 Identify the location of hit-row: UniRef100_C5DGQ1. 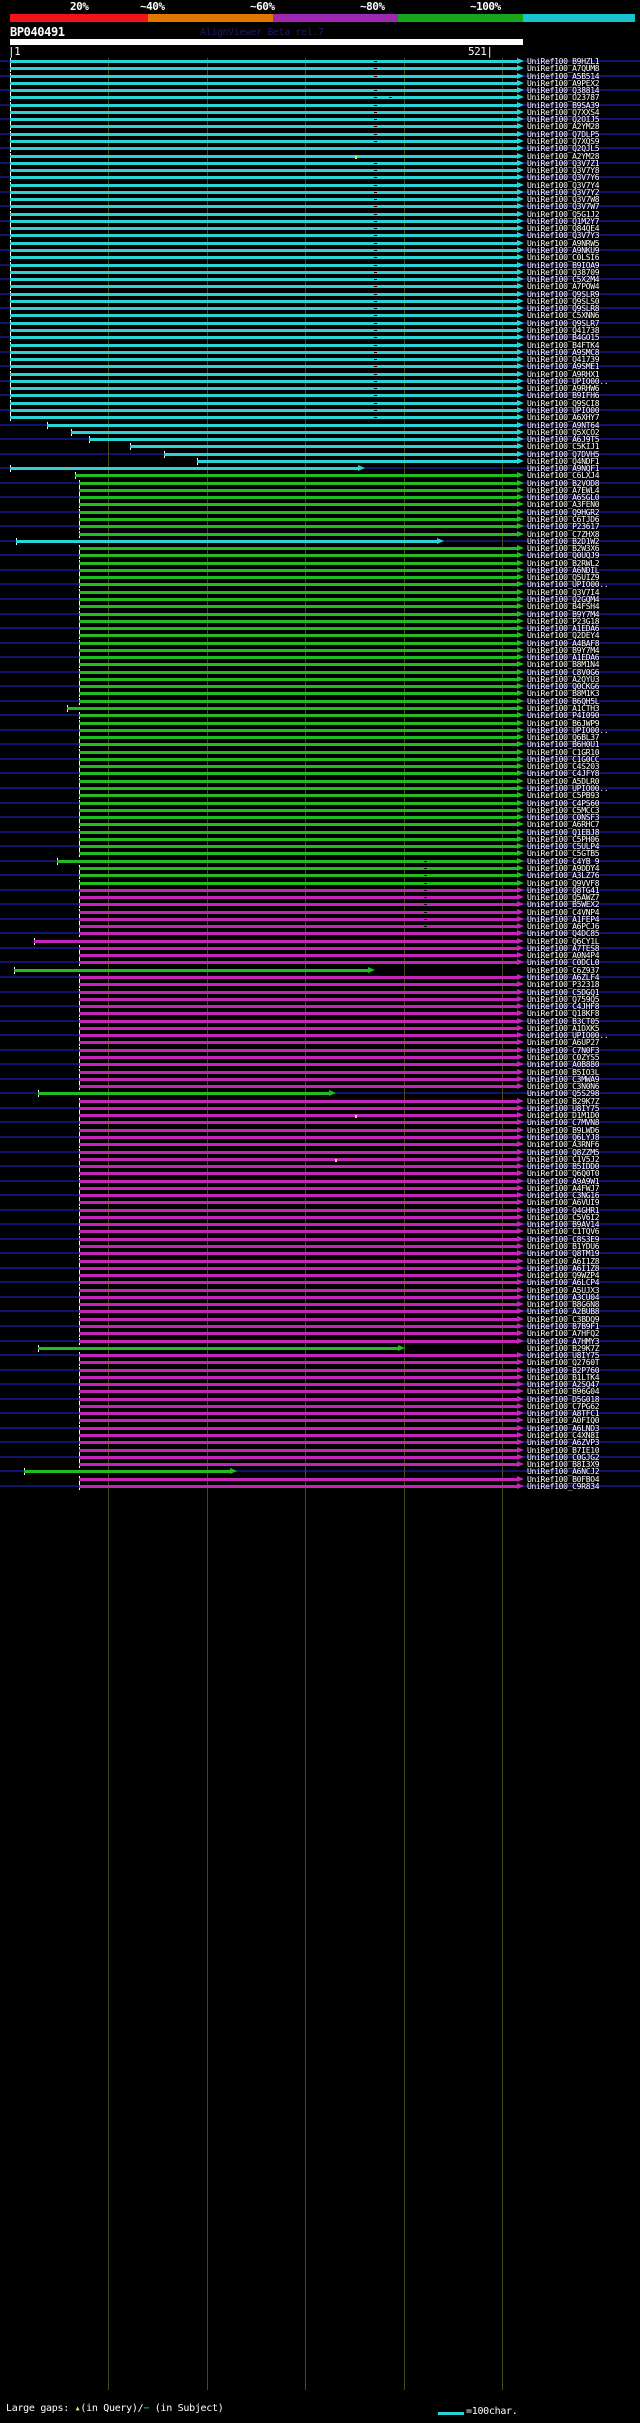
(320, 992).